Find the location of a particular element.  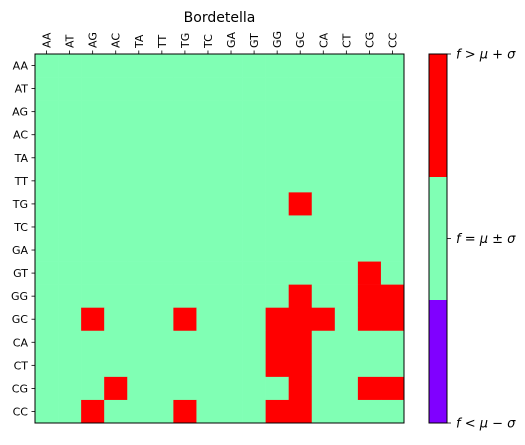

x-tick-label: GA is located at coordinates (231, 39).